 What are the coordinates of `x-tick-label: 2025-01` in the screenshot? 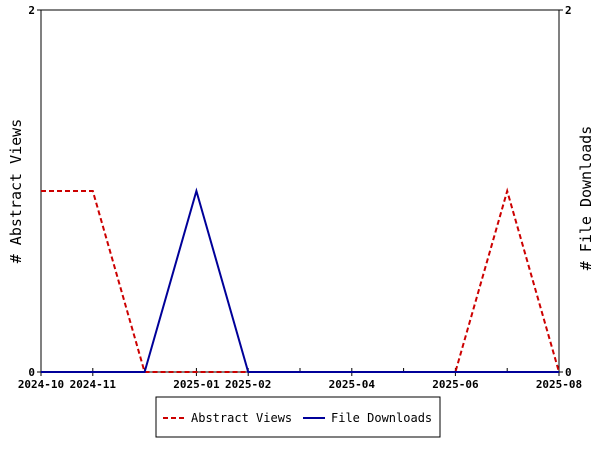 It's located at (196, 384).